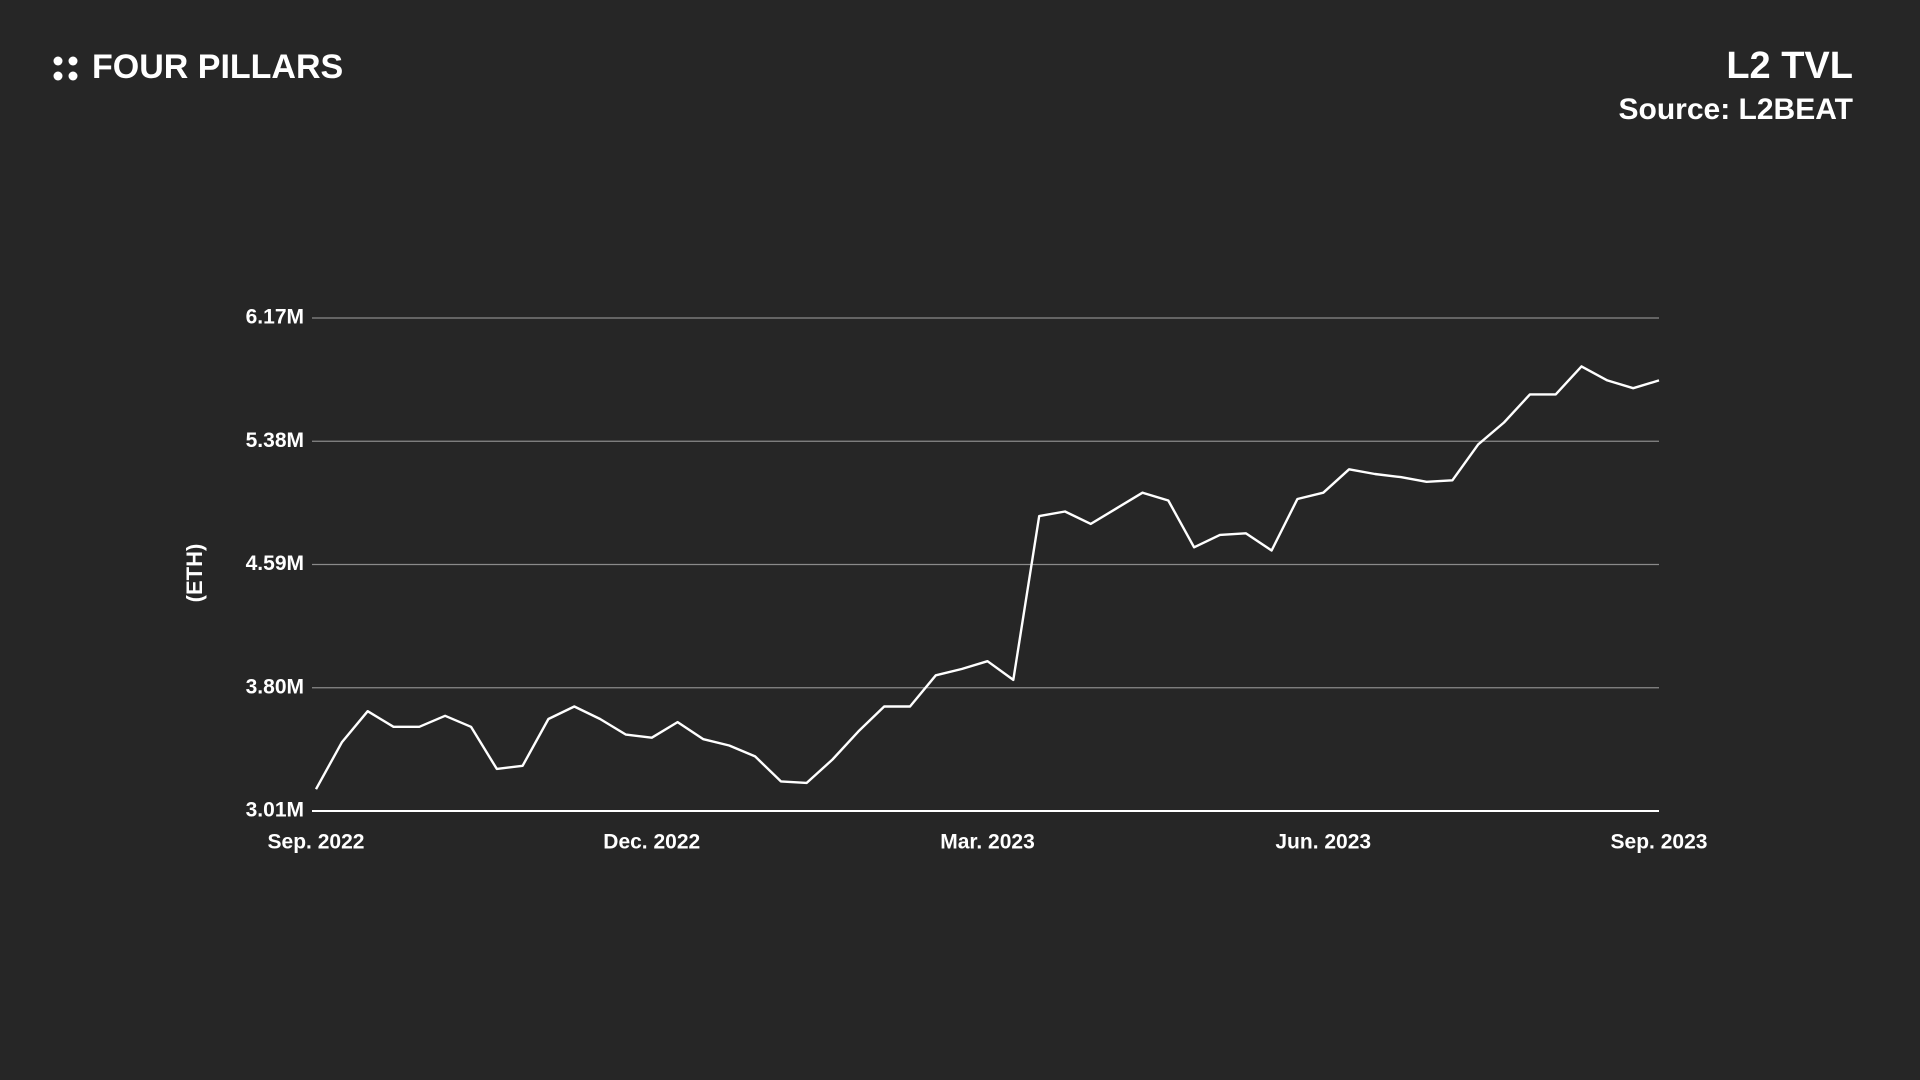 The image size is (1920, 1080). What do you see at coordinates (316, 842) in the screenshot?
I see `x-tick-label: Sep. 2022` at bounding box center [316, 842].